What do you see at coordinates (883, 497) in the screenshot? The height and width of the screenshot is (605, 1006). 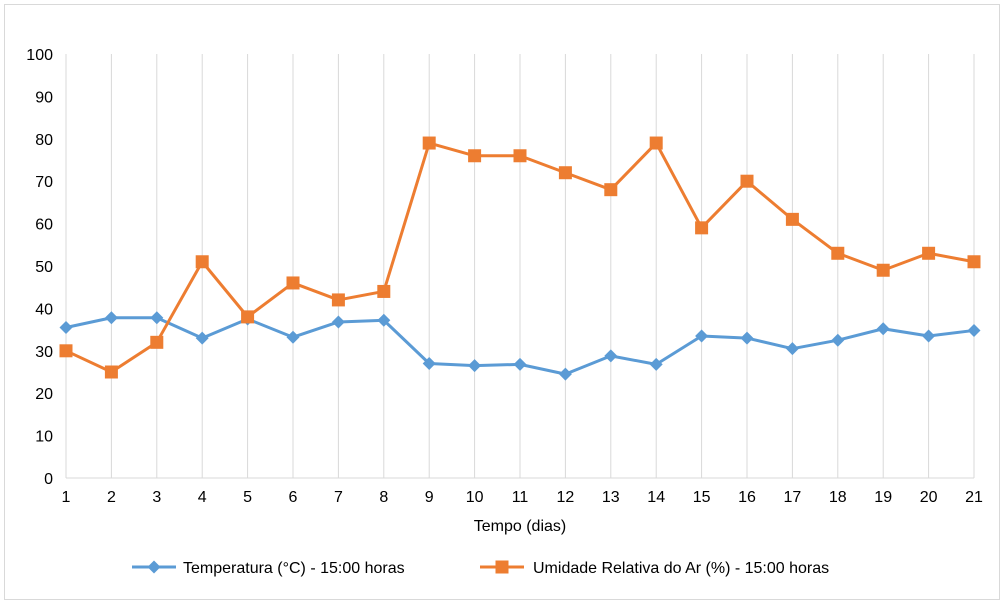 I see `x-tick-label: 19` at bounding box center [883, 497].